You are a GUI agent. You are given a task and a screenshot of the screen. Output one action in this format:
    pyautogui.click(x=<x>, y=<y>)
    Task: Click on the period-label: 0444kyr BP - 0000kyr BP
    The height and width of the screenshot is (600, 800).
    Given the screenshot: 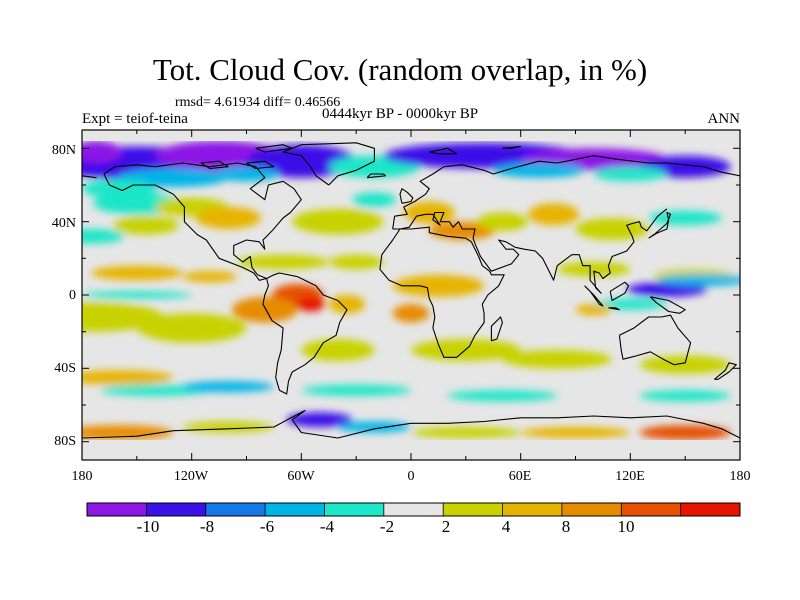 What is the action you would take?
    pyautogui.click(x=400, y=114)
    